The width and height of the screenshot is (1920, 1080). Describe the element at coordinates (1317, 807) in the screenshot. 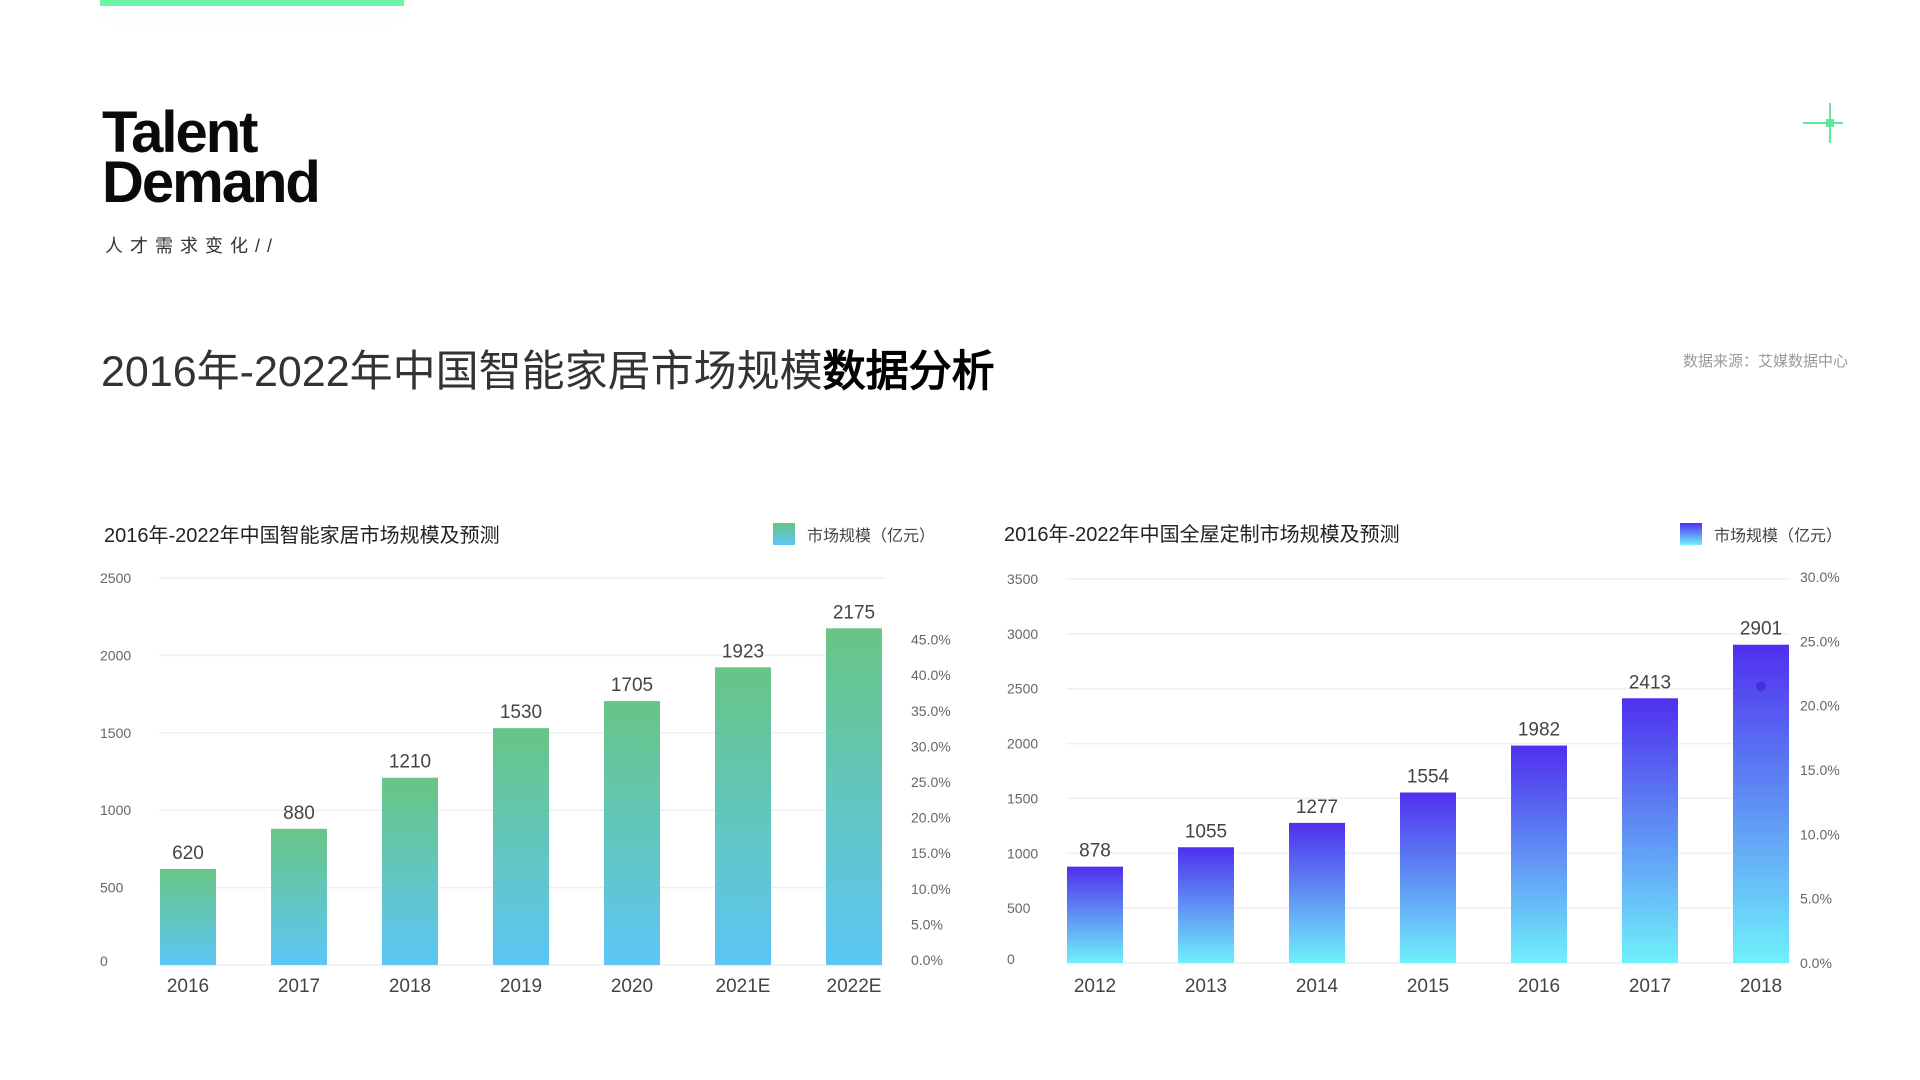

I see `chart2-value-label: 1277` at that location.